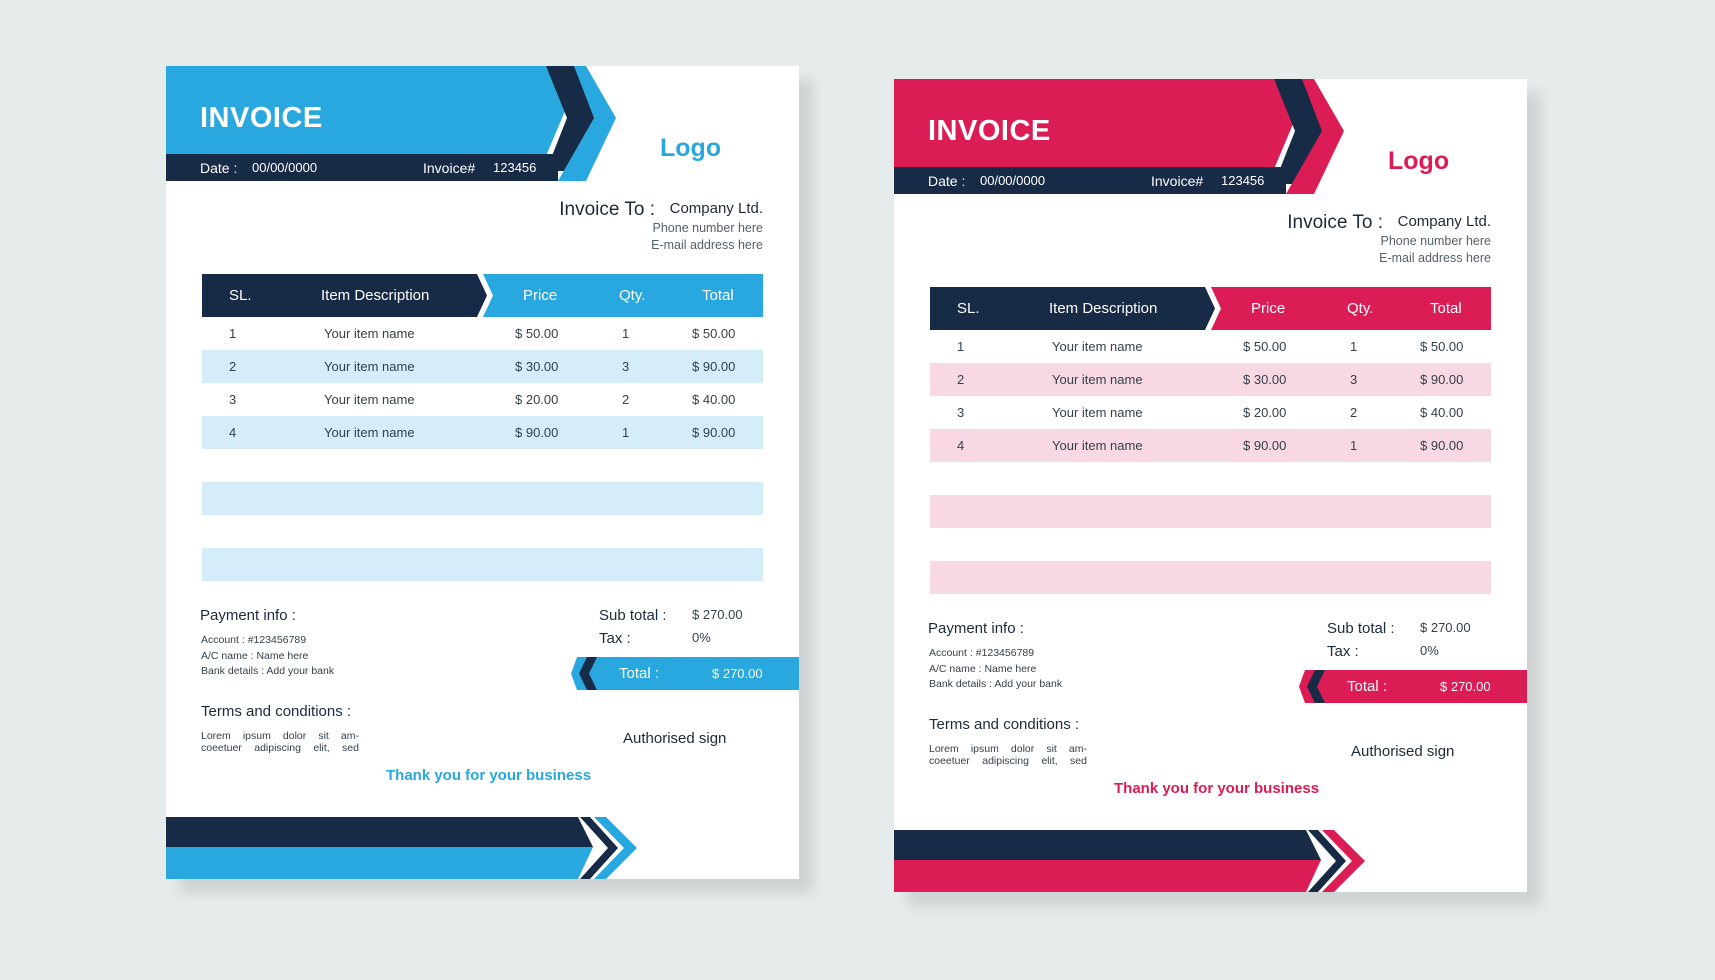  I want to click on date-value: 00/00/0000, so click(1013, 180).